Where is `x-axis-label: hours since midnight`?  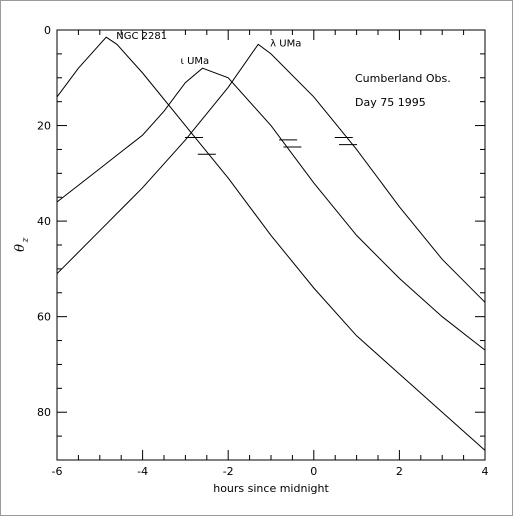 x-axis-label: hours since midnight is located at coordinates (271, 488).